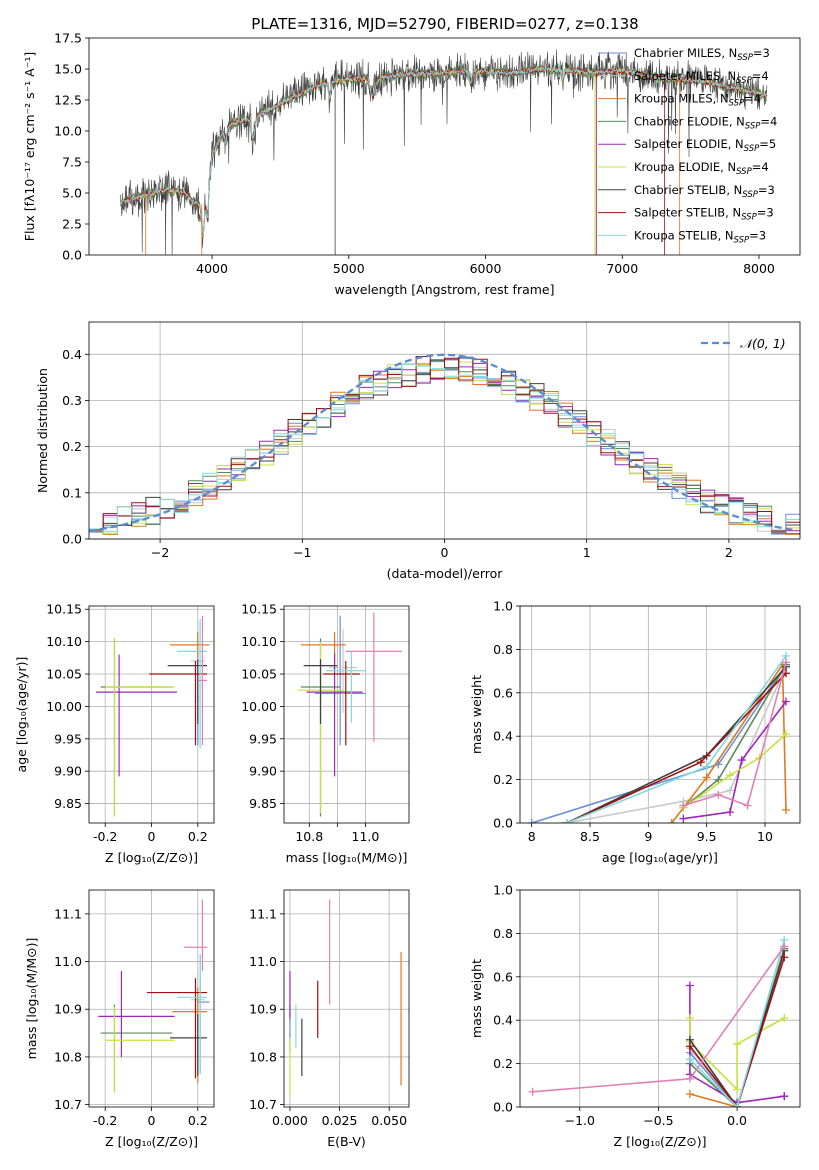  I want to click on weight_vs_age-xtick-label-4: 10, so click(765, 836).